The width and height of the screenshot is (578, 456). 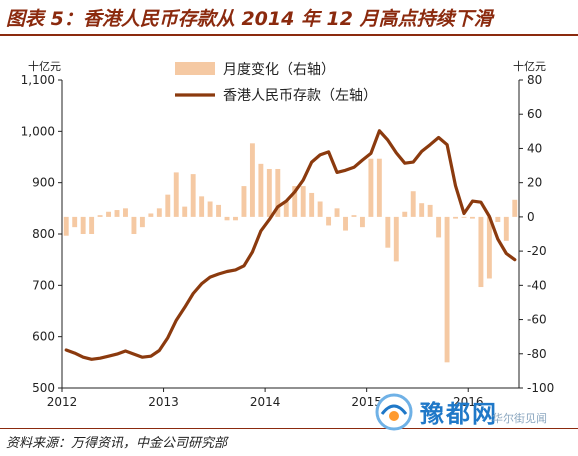 I want to click on right-tick-label: -100, so click(x=540, y=388).